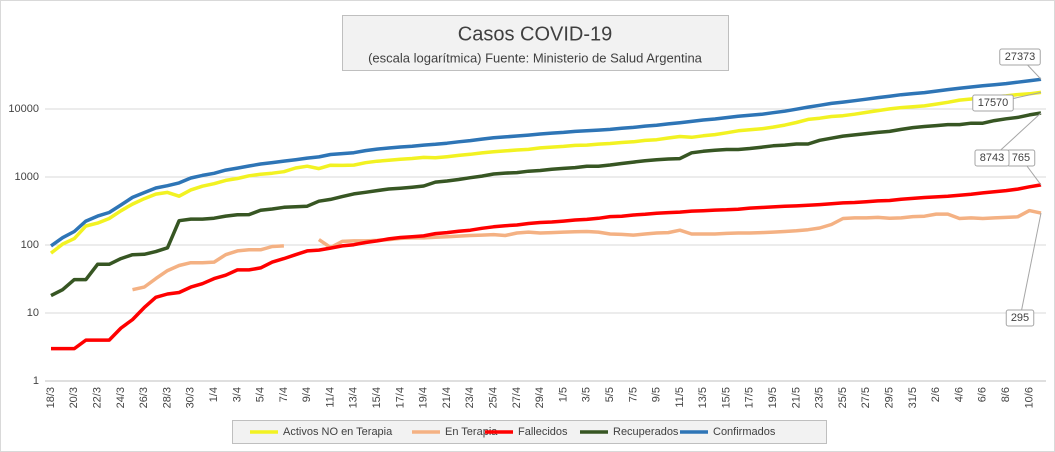 The width and height of the screenshot is (1055, 452). What do you see at coordinates (610, 394) in the screenshot?
I see `x-tick-label: 5/5` at bounding box center [610, 394].